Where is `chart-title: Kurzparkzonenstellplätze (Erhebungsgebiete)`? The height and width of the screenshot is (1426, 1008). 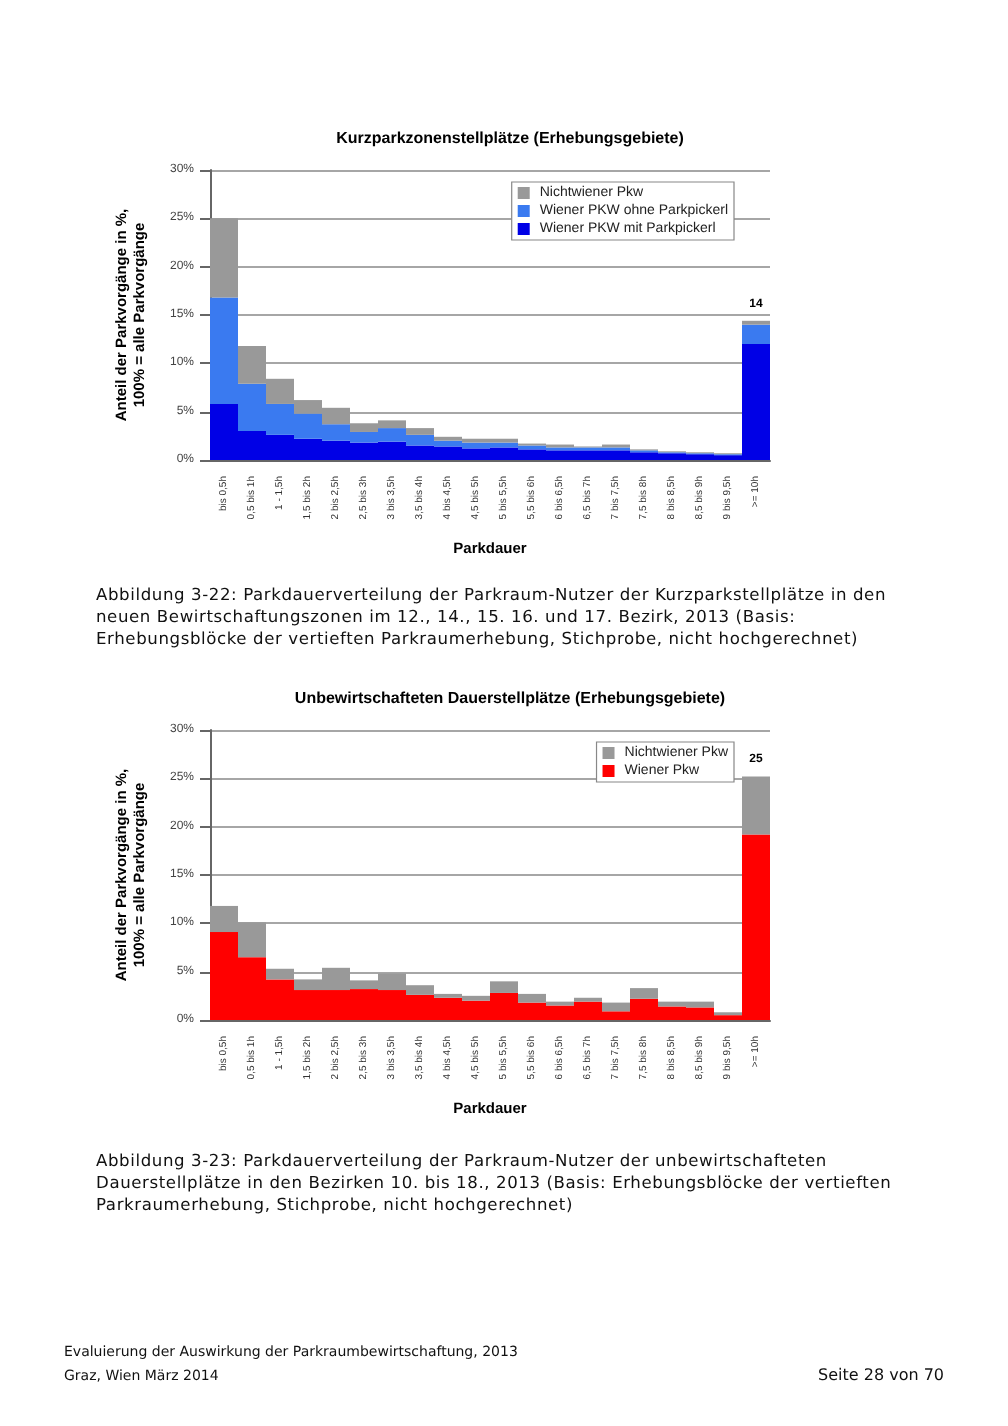 chart-title: Kurzparkzonenstellplätze (Erhebungsgebiete) is located at coordinates (510, 138).